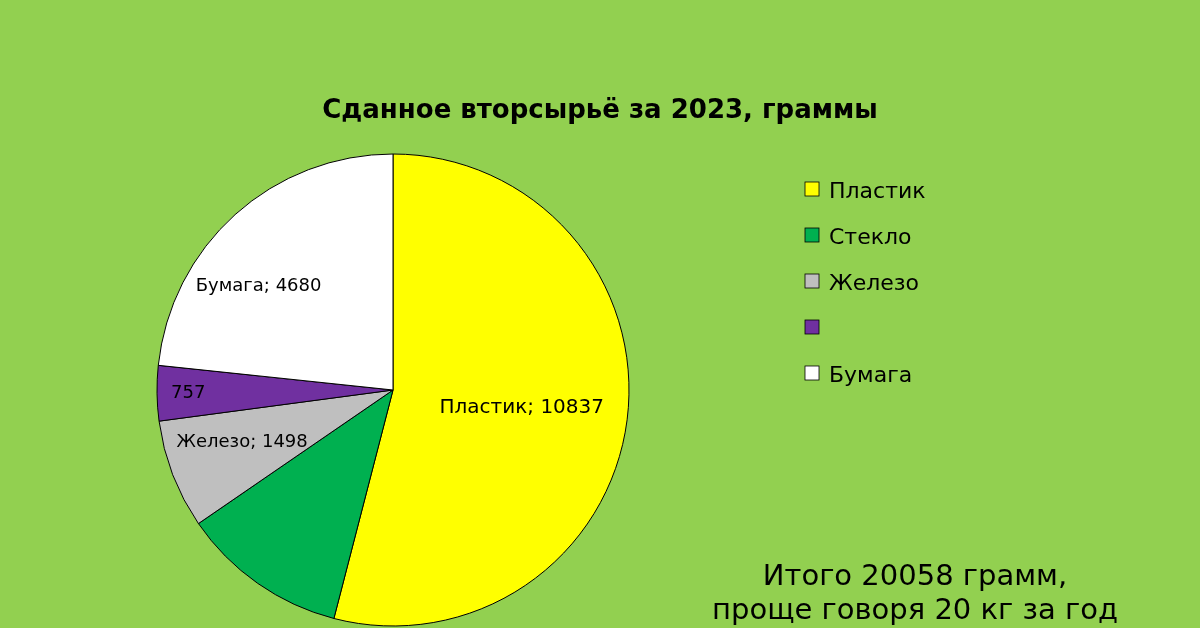 This screenshot has width=1200, height=628. I want to click on text: проще говоря 20 кг за год, so click(915, 609).